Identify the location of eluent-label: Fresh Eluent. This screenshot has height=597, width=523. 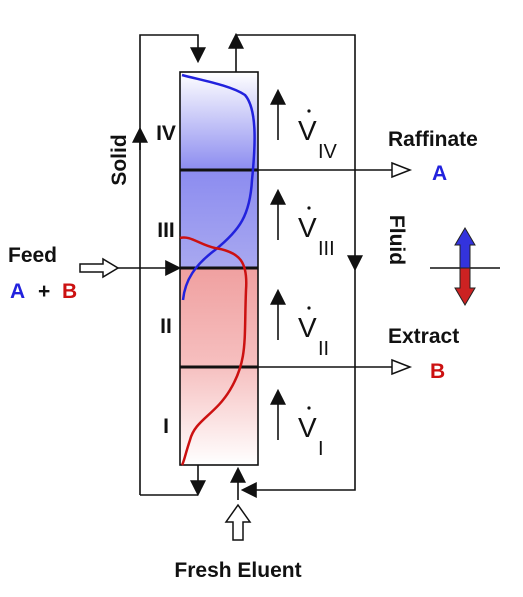
(237, 570).